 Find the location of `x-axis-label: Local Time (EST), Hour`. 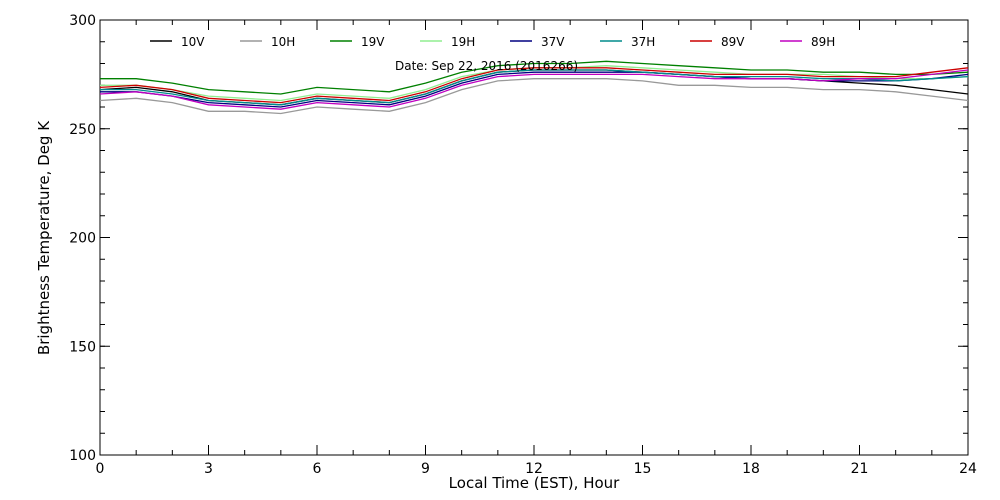

x-axis-label: Local Time (EST), Hour is located at coordinates (534, 483).